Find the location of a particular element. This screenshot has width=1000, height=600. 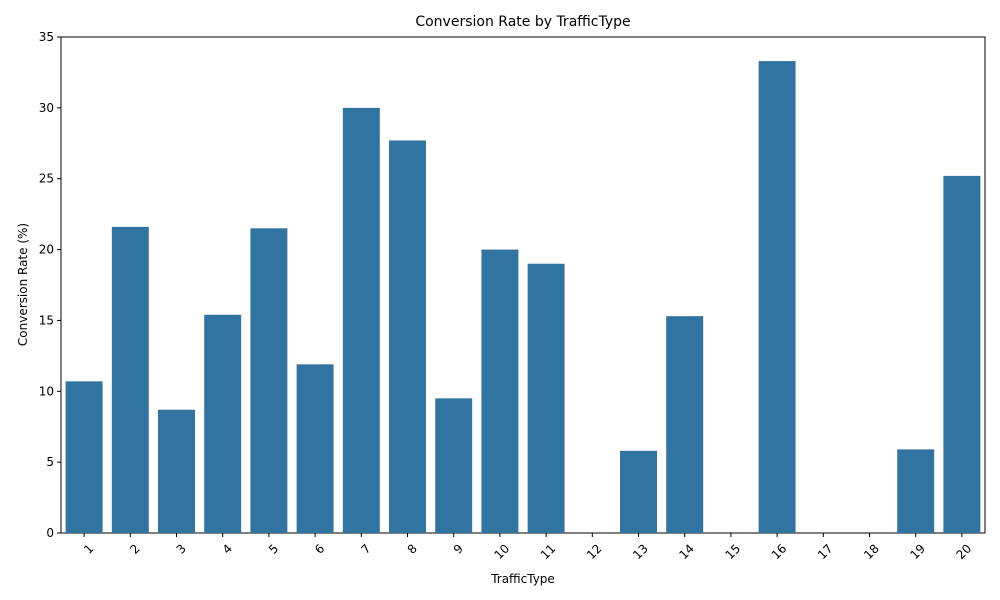

y-tick-label: 25 is located at coordinates (46, 179).